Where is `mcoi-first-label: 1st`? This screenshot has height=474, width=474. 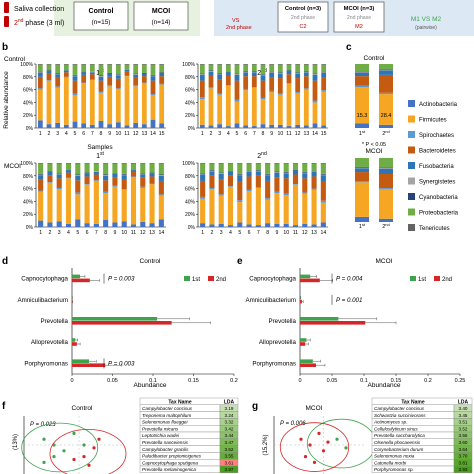
mcoi-first-label: 1st is located at coordinates (100, 155).